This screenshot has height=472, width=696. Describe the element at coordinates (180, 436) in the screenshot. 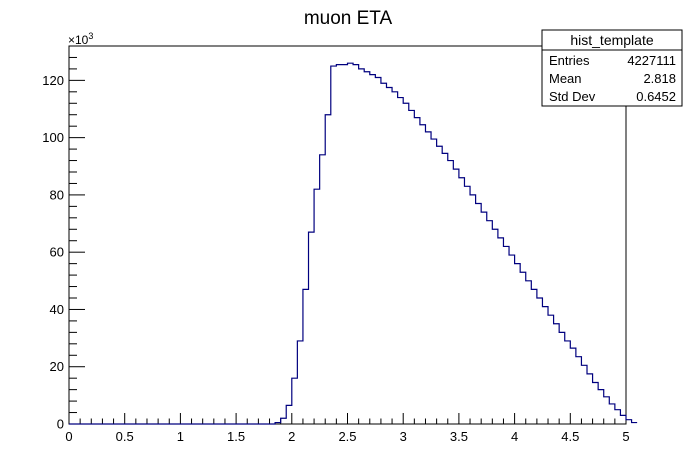

I see `x-tick-label: 1` at that location.